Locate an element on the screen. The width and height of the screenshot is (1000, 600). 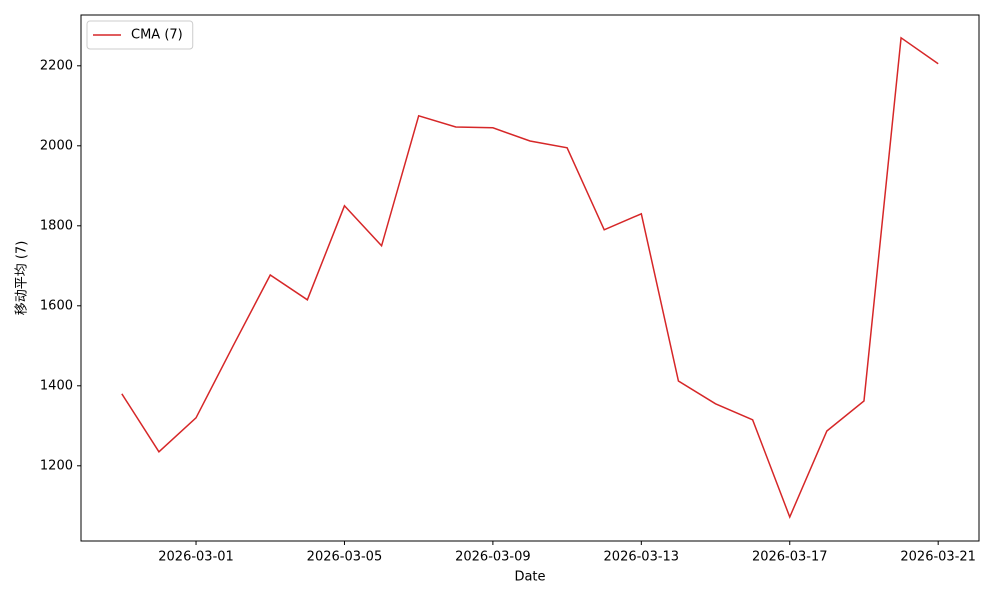
x-axis-label: Date is located at coordinates (529, 577).